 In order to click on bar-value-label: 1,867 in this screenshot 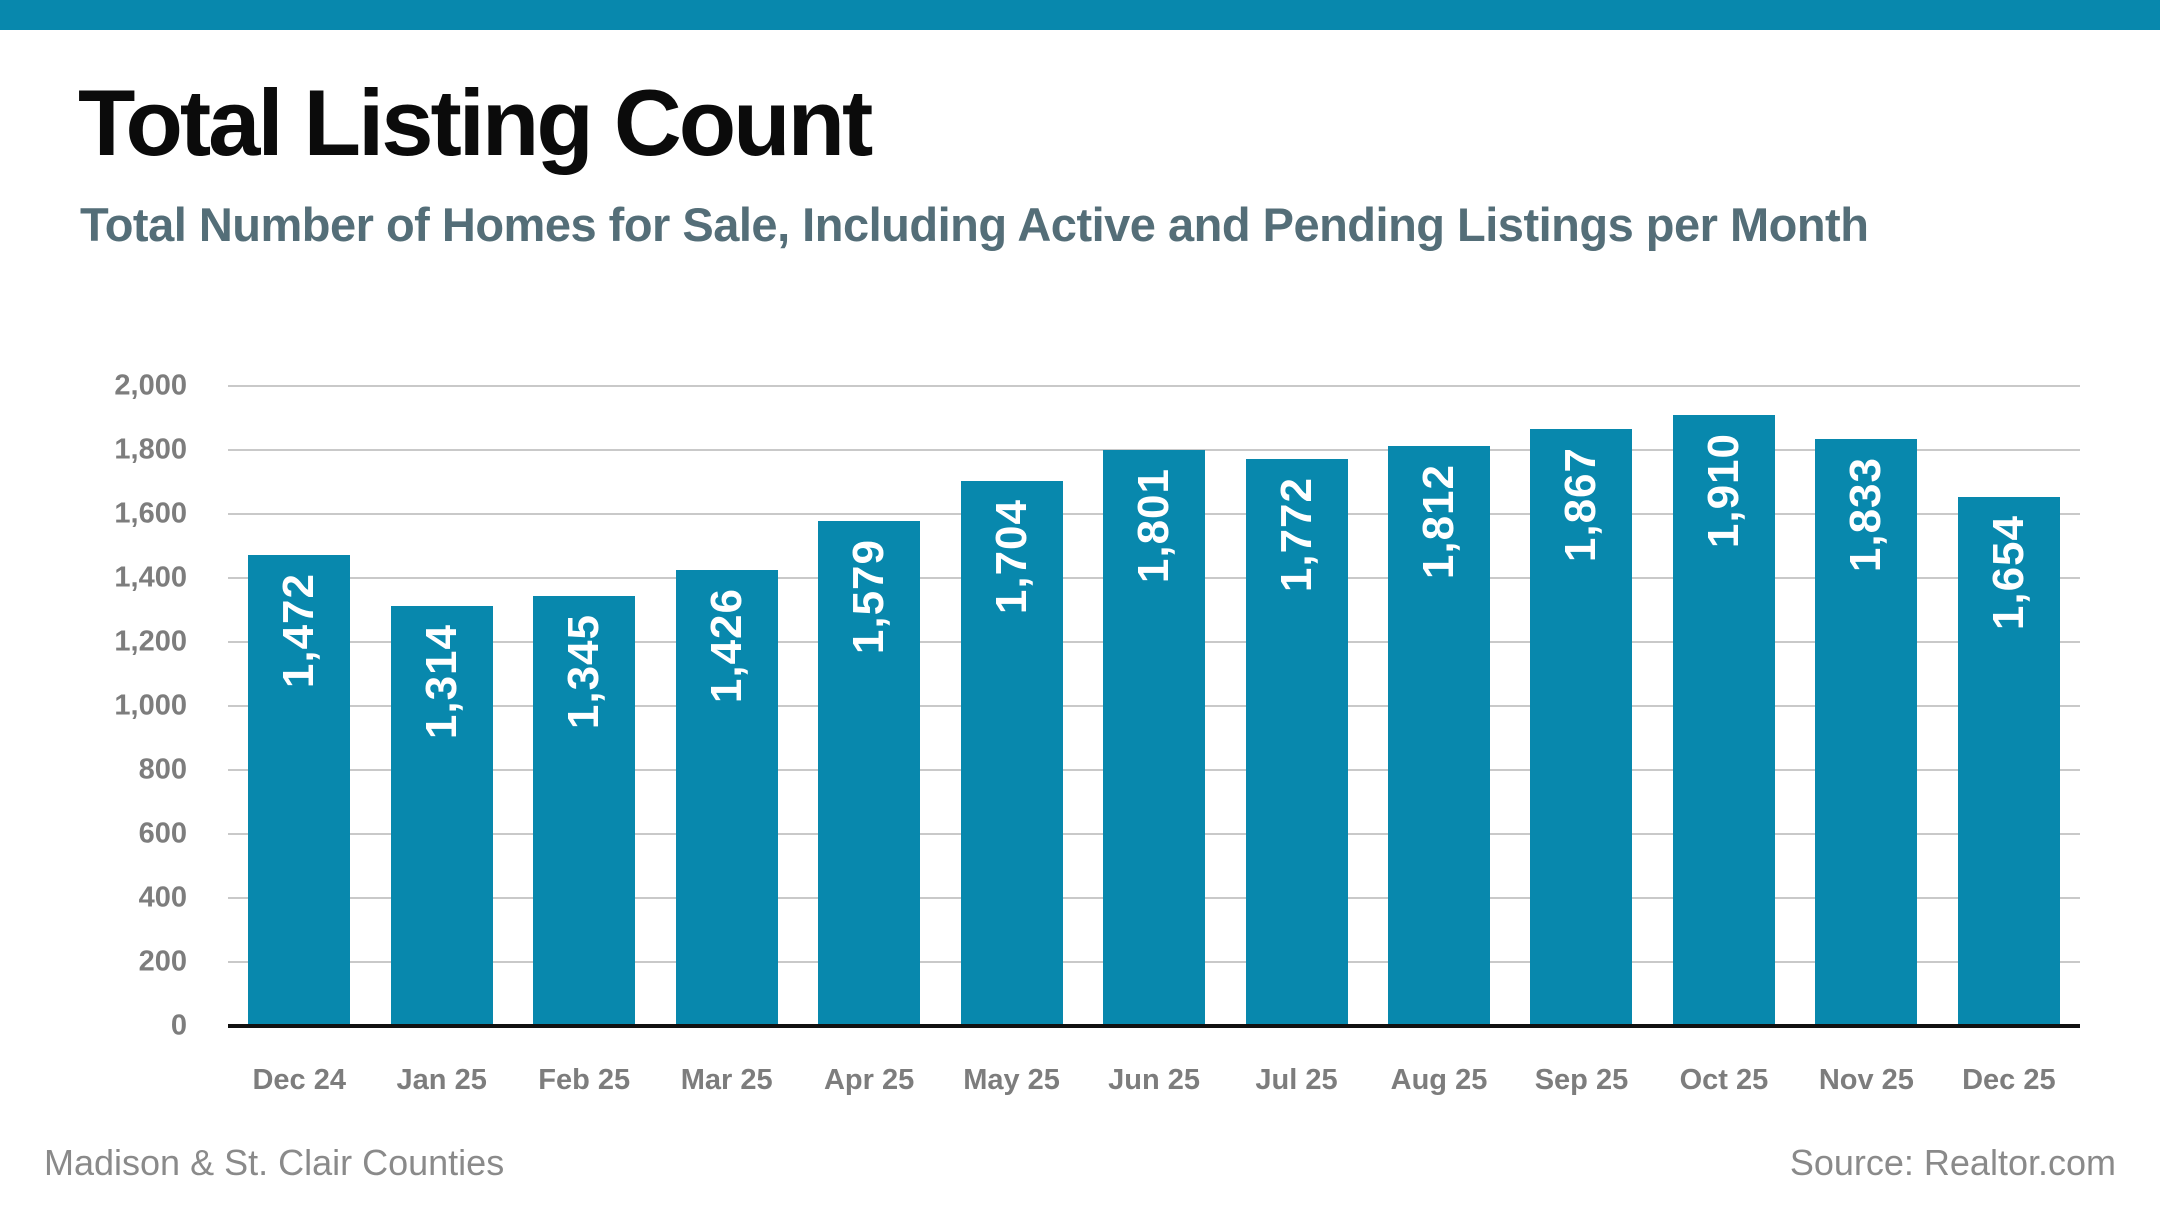, I will do `click(1581, 504)`.